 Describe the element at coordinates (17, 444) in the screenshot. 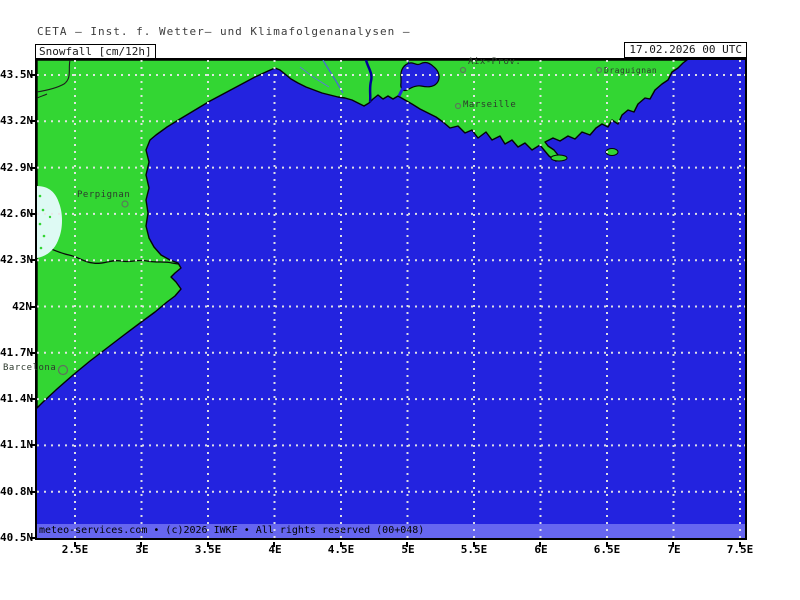

I see `lat-tick-label: 41.1N` at that location.